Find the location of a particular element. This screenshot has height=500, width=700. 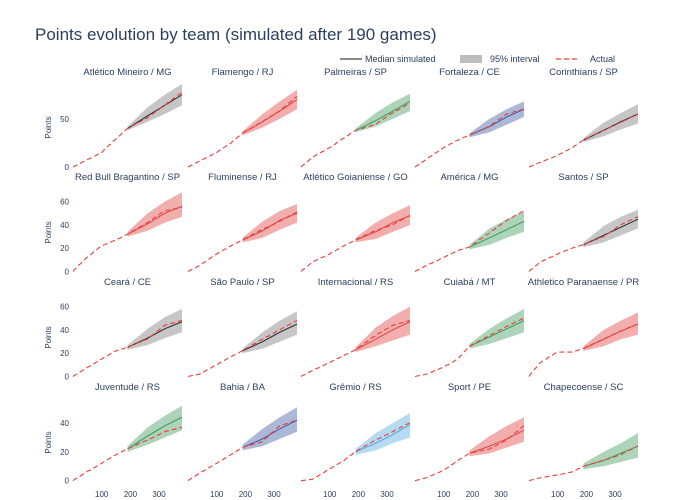

team-panel: São Paulo / SP is located at coordinates (242, 327).